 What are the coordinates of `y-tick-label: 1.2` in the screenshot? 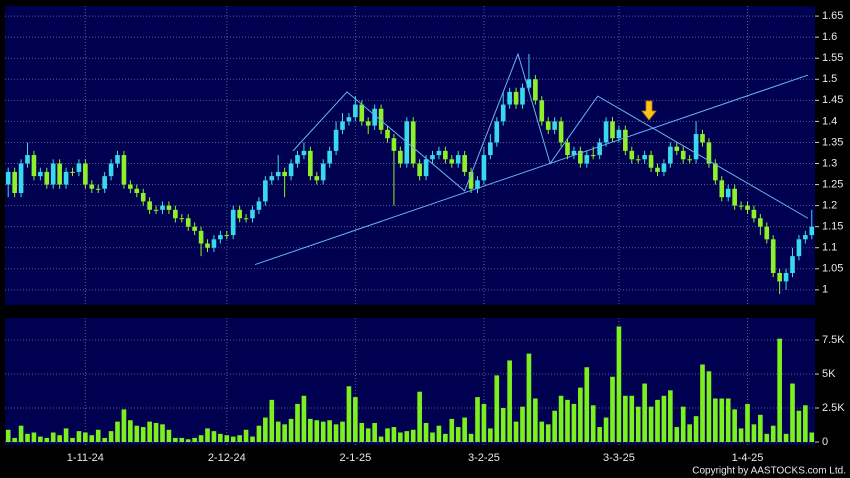 It's located at (829, 206).